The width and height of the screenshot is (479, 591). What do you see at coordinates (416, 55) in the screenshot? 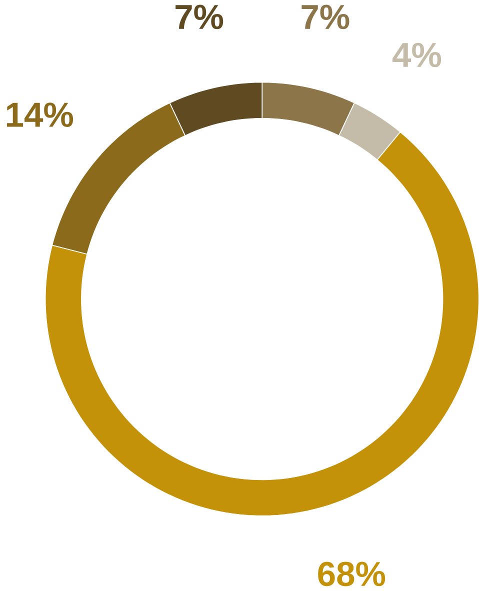
I see `data-label: 4%` at bounding box center [416, 55].